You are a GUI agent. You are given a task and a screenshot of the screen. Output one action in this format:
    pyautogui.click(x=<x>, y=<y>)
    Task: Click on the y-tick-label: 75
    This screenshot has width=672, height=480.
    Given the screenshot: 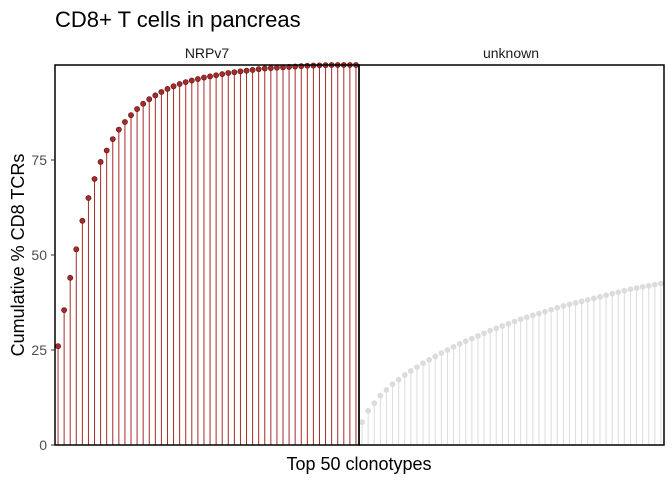 What is the action you would take?
    pyautogui.click(x=39, y=160)
    